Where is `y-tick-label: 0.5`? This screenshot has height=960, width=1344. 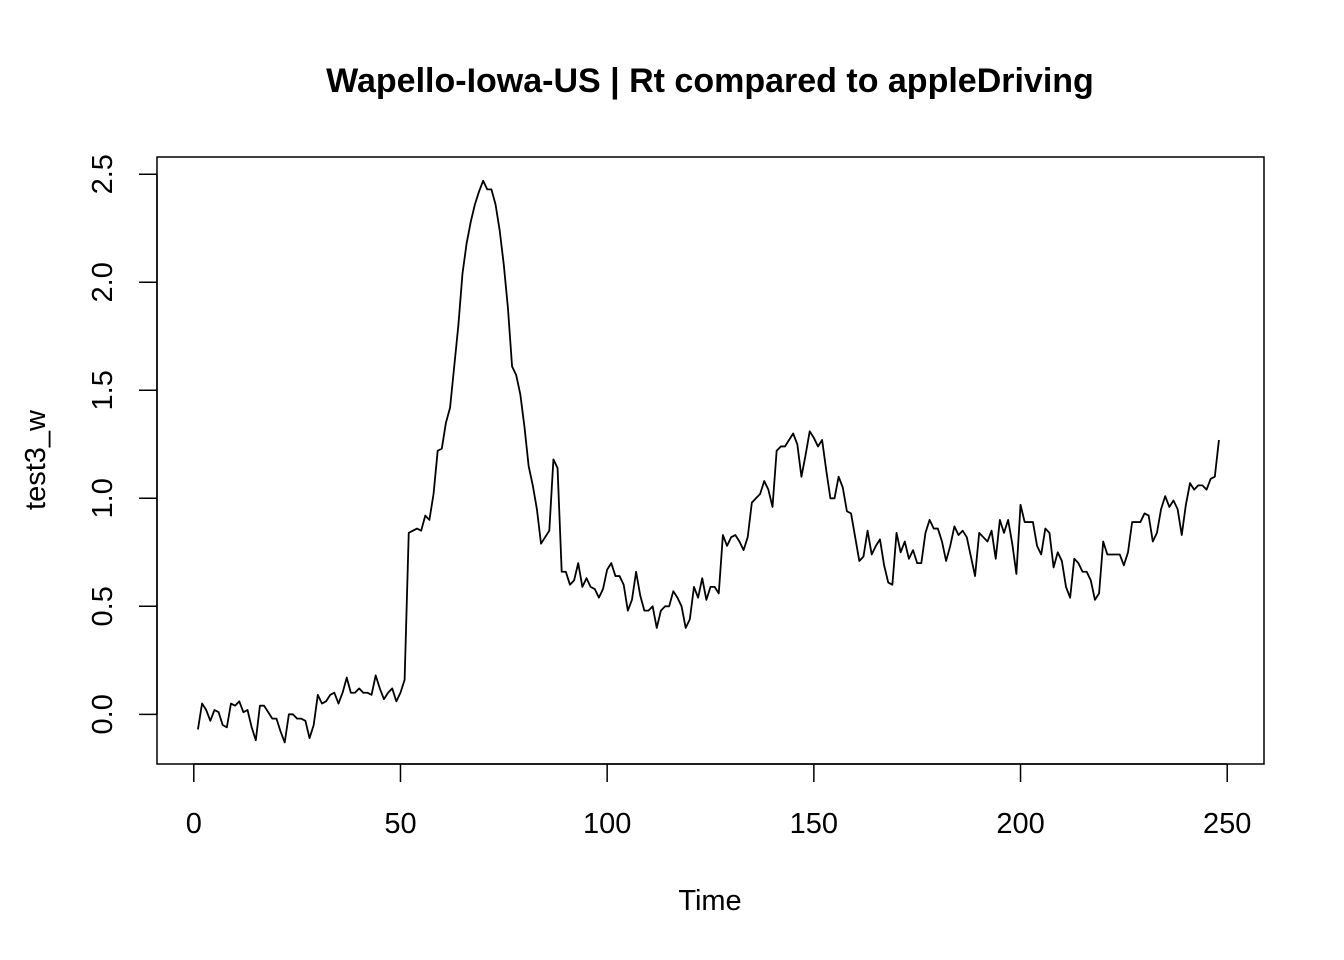 y-tick-label: 0.5 is located at coordinates (103, 606).